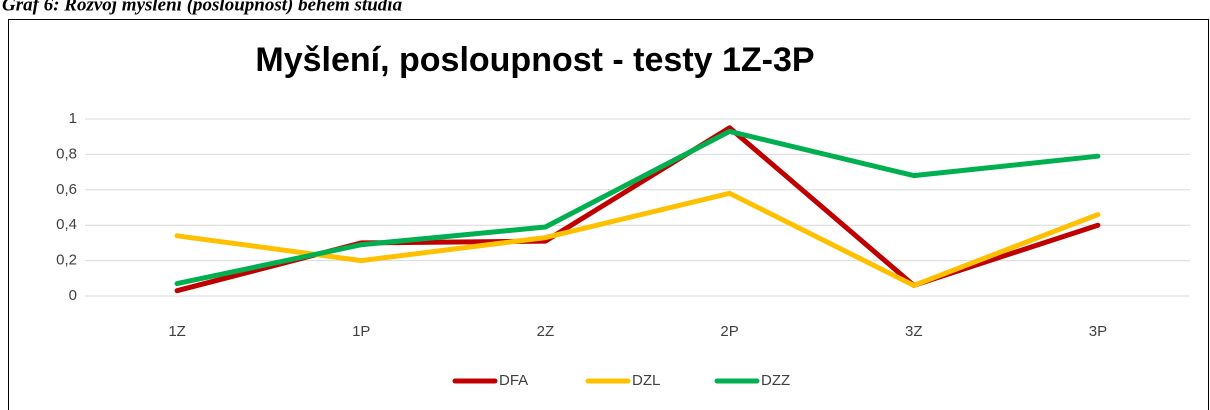 The image size is (1210, 410). Describe the element at coordinates (66, 260) in the screenshot. I see `y-tick-label: 0,2` at that location.